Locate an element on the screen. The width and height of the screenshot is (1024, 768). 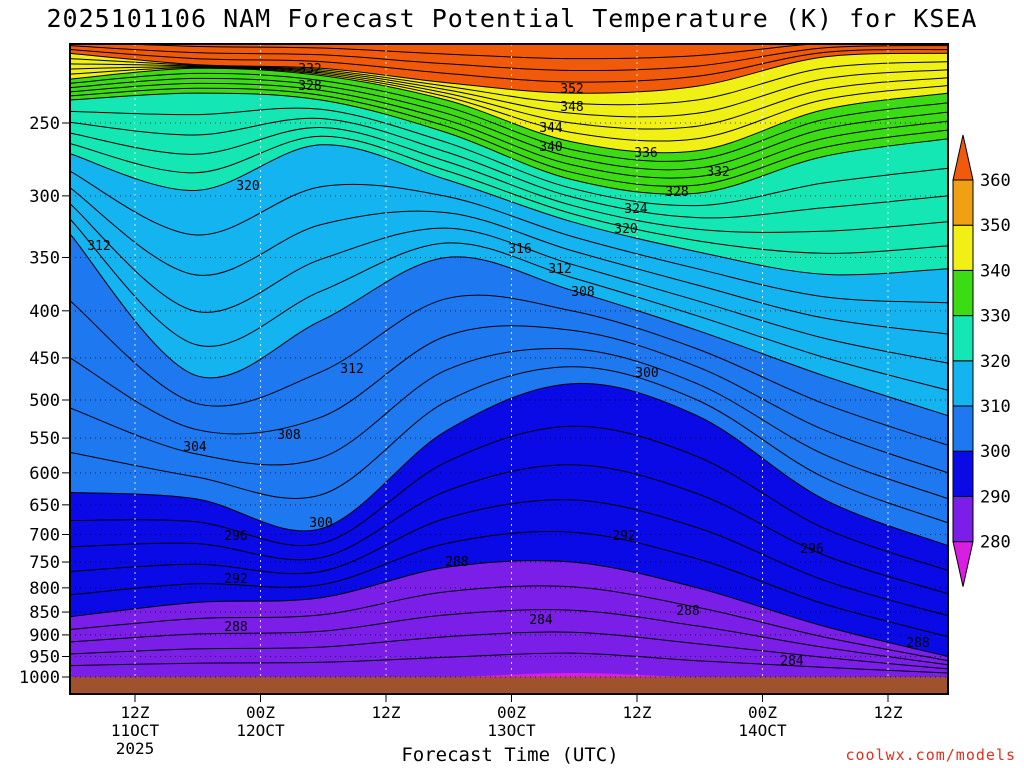
y-tick-label: 950 is located at coordinates (44, 658).